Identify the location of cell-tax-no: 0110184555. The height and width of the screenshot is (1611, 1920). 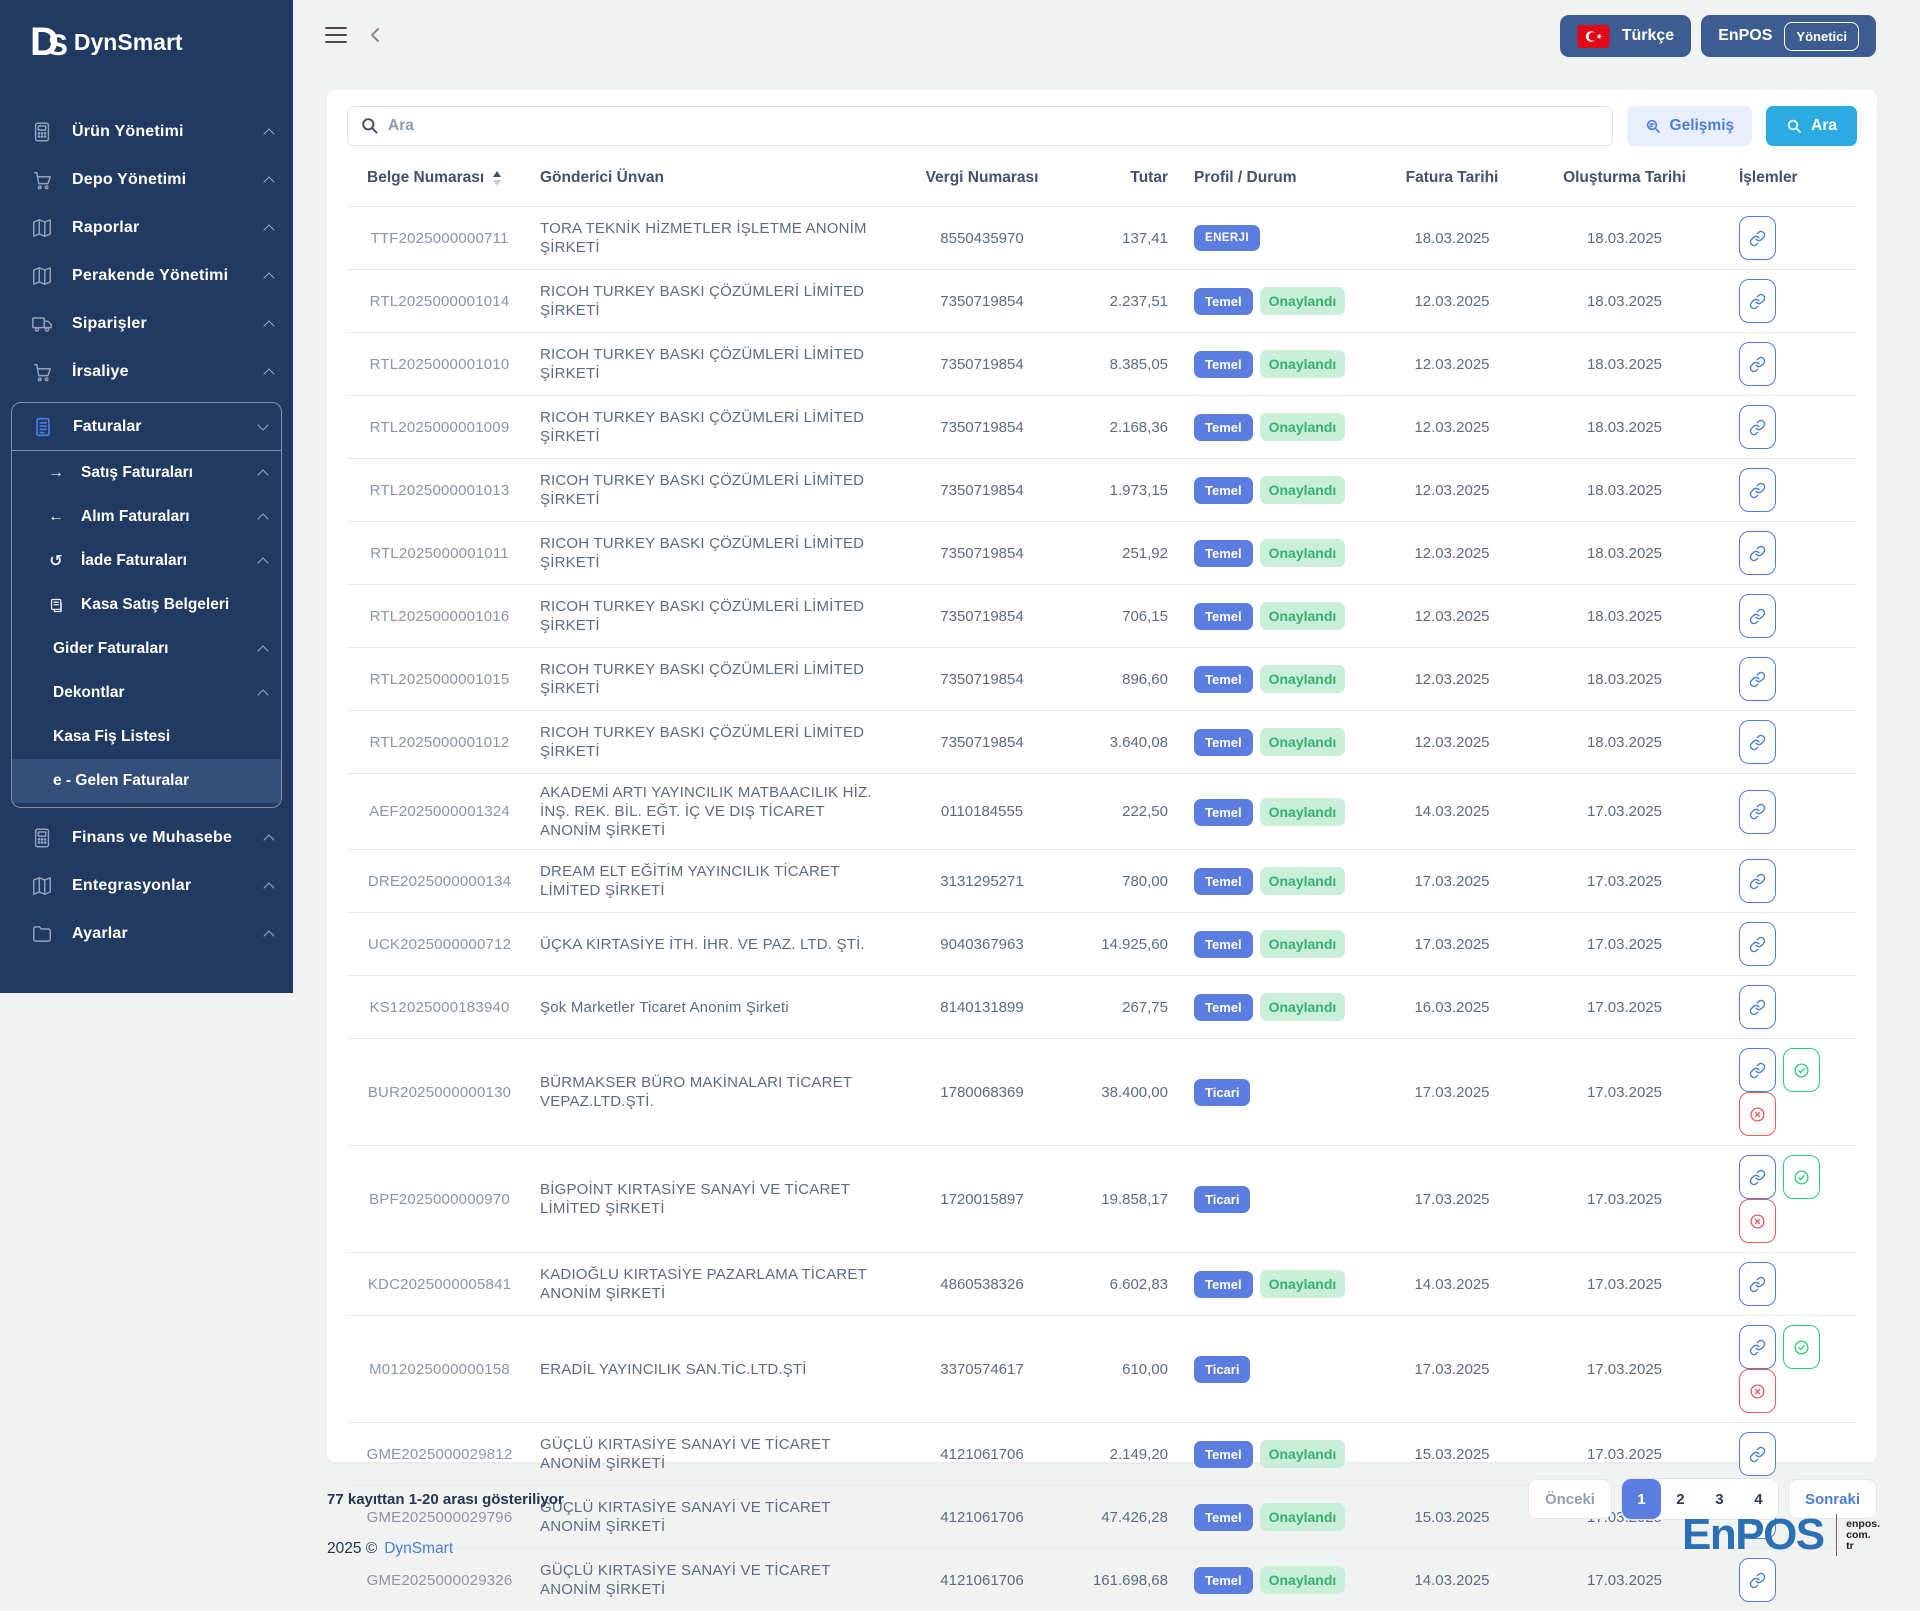
(982, 812).